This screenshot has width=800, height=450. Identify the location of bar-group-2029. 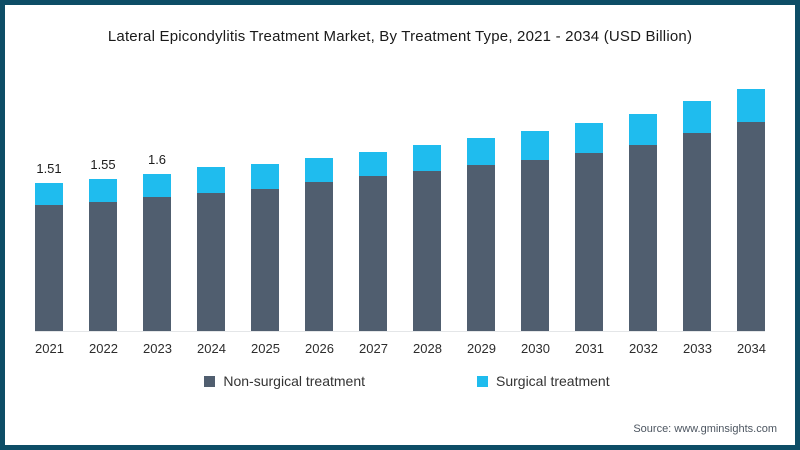
(481, 234).